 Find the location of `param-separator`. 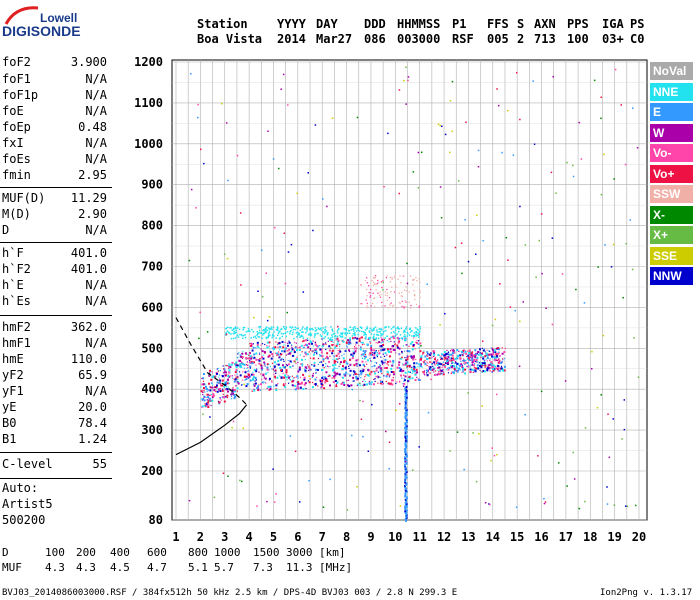

param-separator is located at coordinates (56, 452).